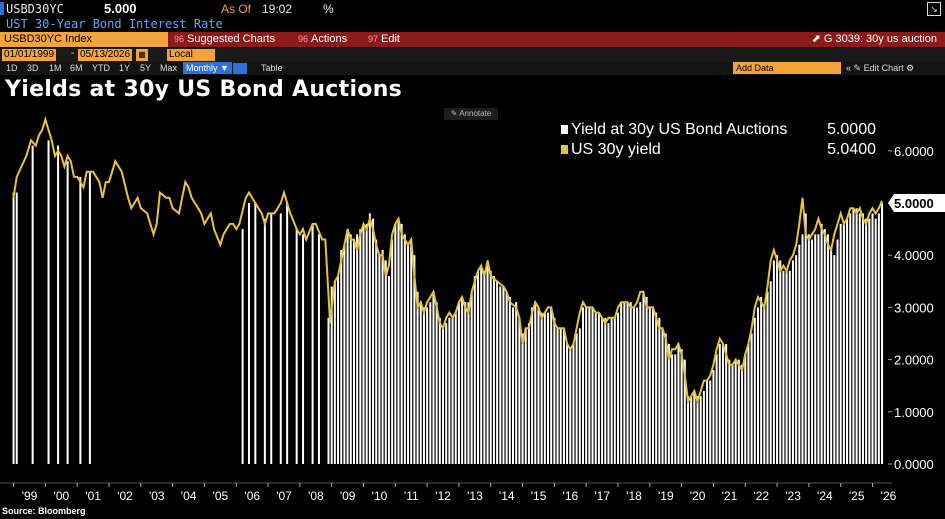 The width and height of the screenshot is (945, 519). What do you see at coordinates (472, 55) in the screenshot?
I see `date-row` at bounding box center [472, 55].